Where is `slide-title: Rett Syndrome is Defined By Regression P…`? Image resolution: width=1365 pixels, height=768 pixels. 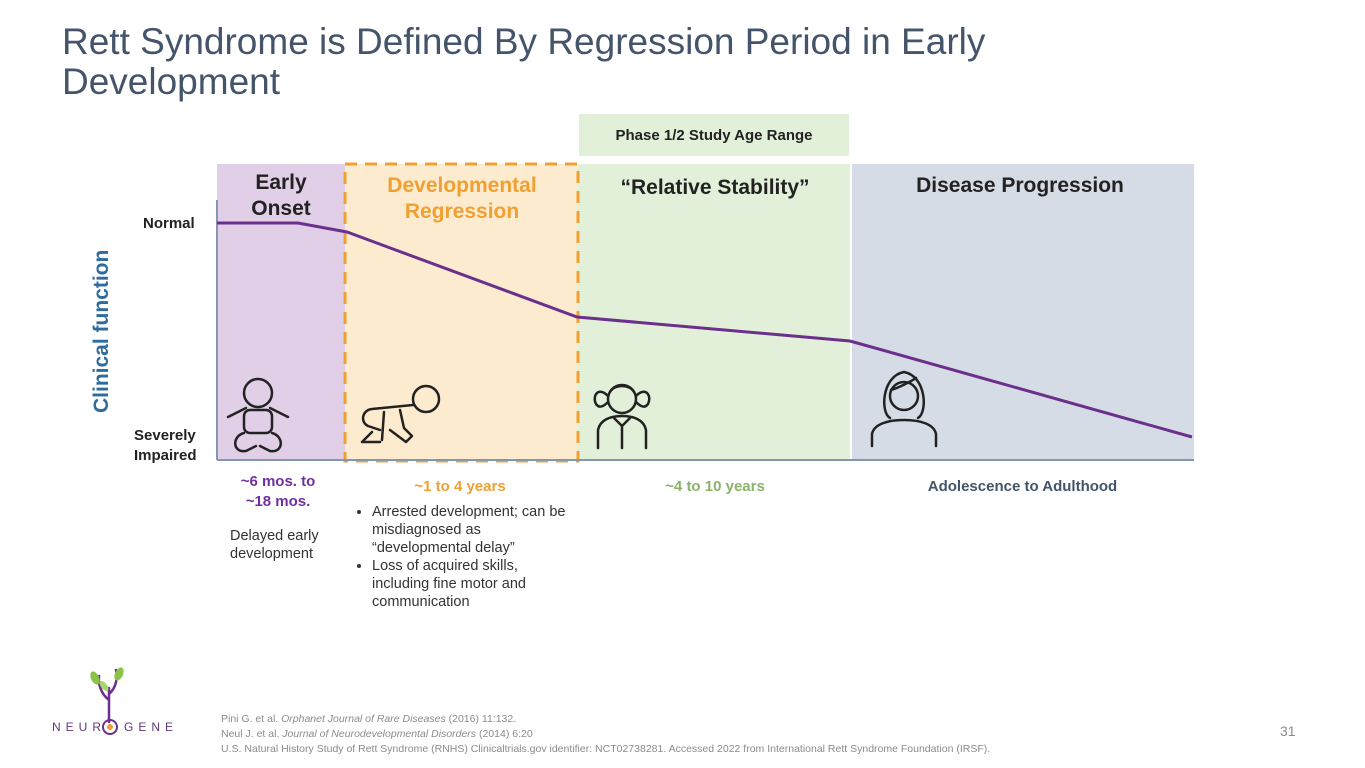 slide-title: Rett Syndrome is Defined By Regression P… is located at coordinates (524, 61).